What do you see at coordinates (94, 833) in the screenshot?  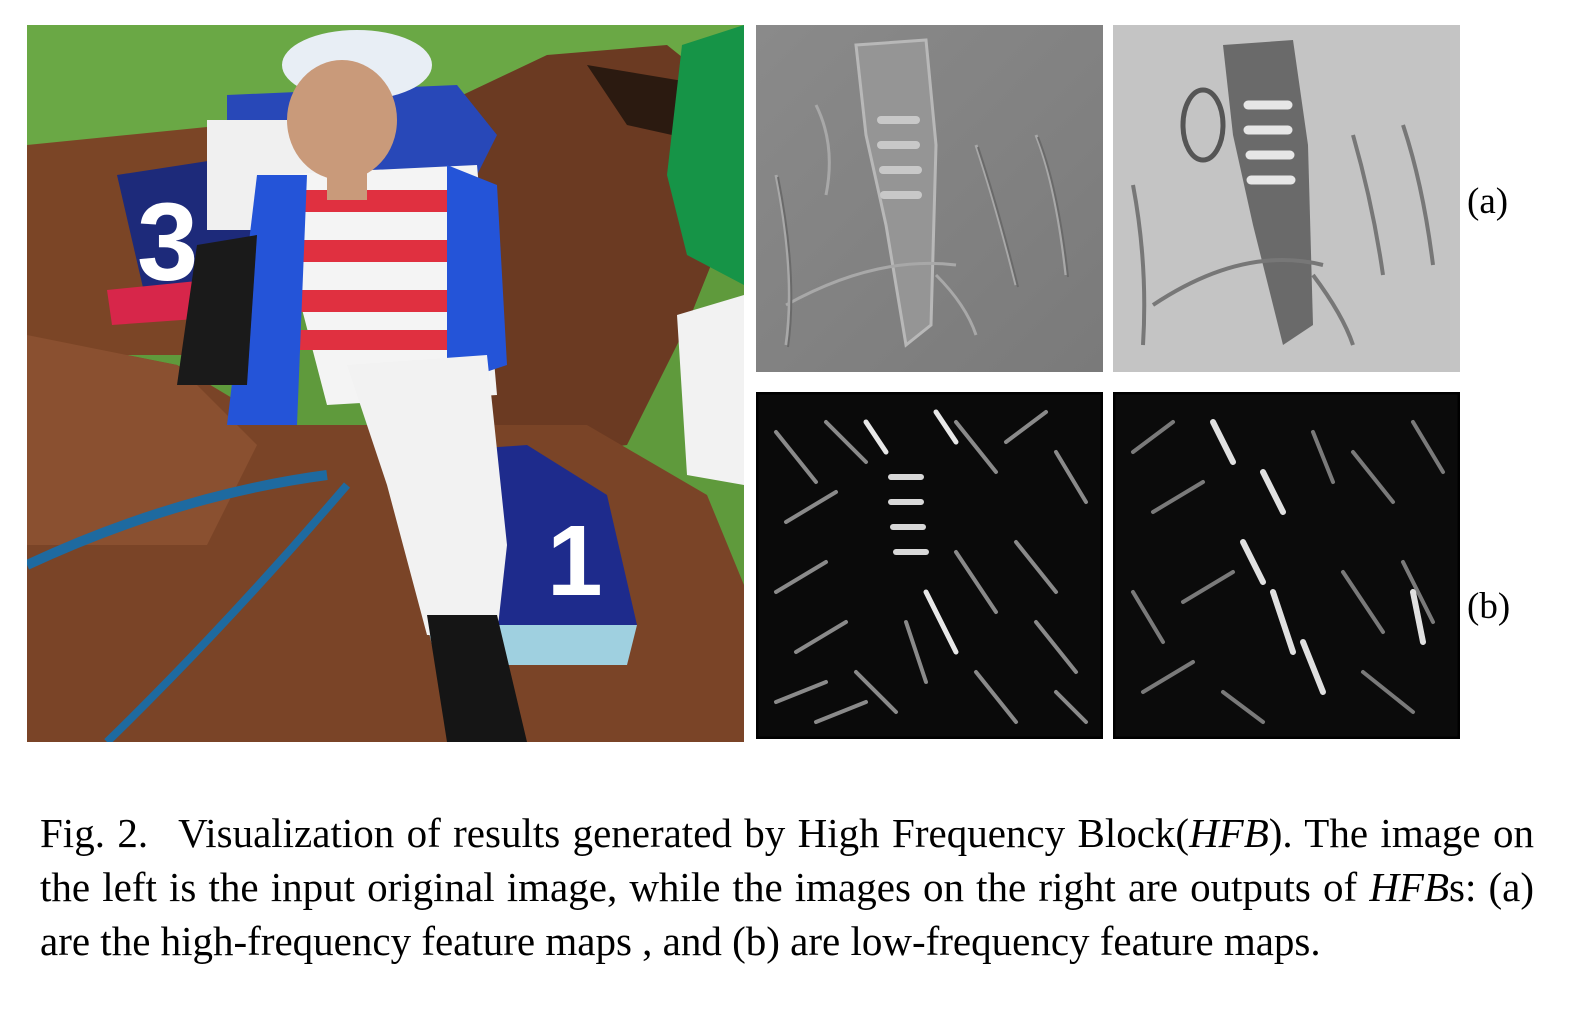 I see `figure-number: Fig. 2.` at bounding box center [94, 833].